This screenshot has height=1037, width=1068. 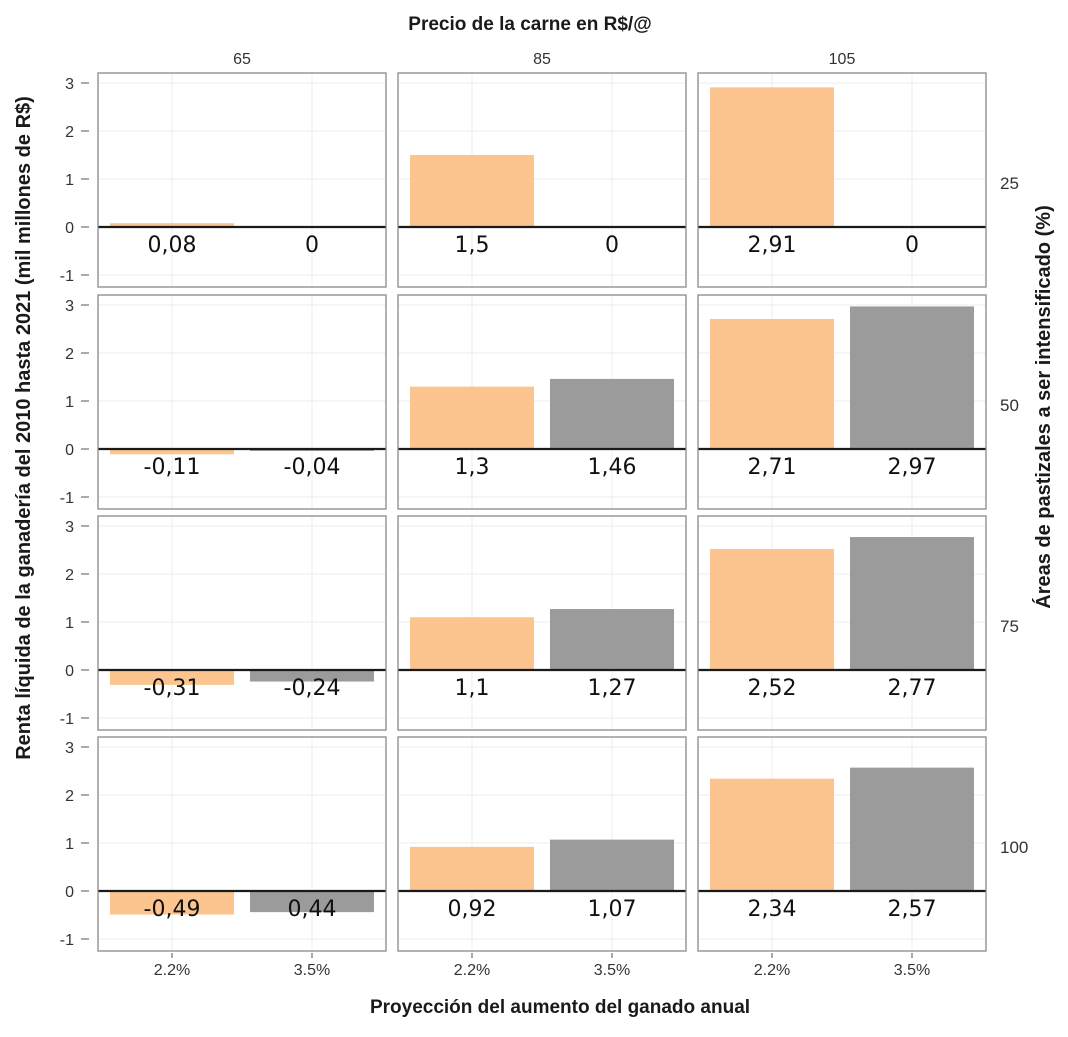 I want to click on panel-105-75: 2,52 2,77, so click(x=842, y=623).